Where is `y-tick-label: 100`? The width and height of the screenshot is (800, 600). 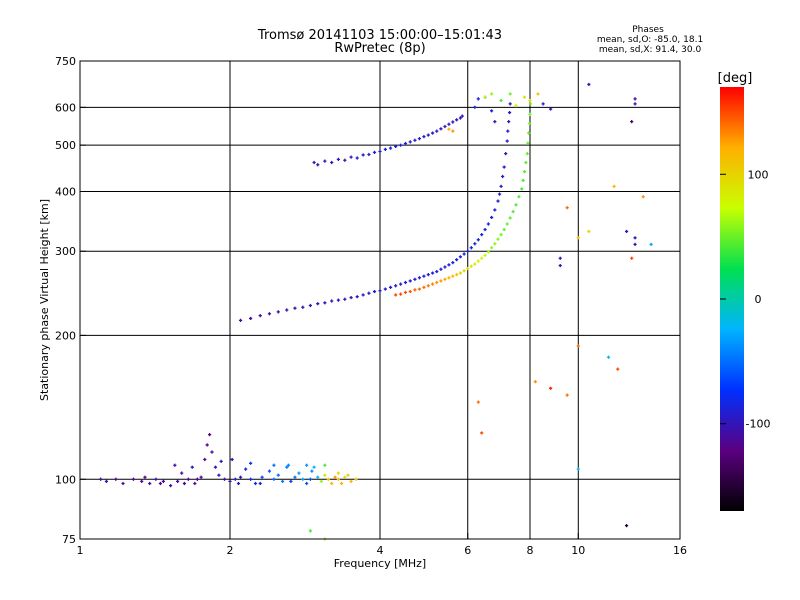 y-tick-label: 100 is located at coordinates (65, 479).